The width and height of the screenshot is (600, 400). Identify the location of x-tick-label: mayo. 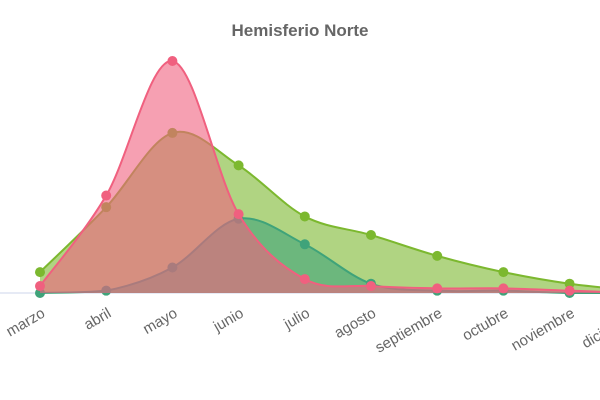
(160, 321).